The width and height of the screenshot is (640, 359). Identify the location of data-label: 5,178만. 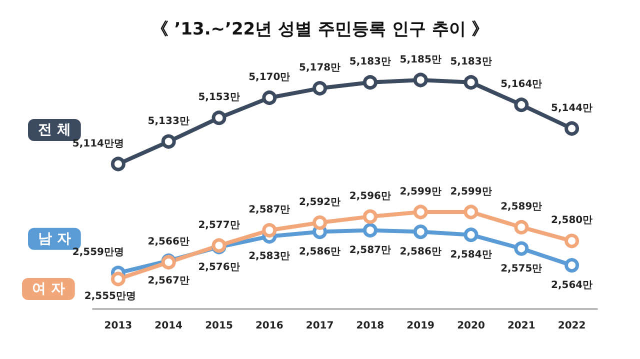
(319, 68).